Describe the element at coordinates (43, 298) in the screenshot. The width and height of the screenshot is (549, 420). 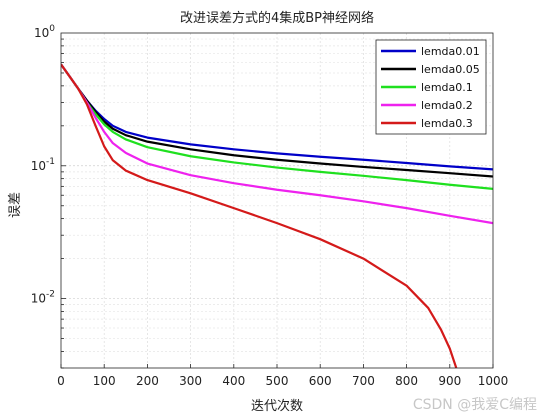
I see `y-tick-label: 10⁻²` at that location.